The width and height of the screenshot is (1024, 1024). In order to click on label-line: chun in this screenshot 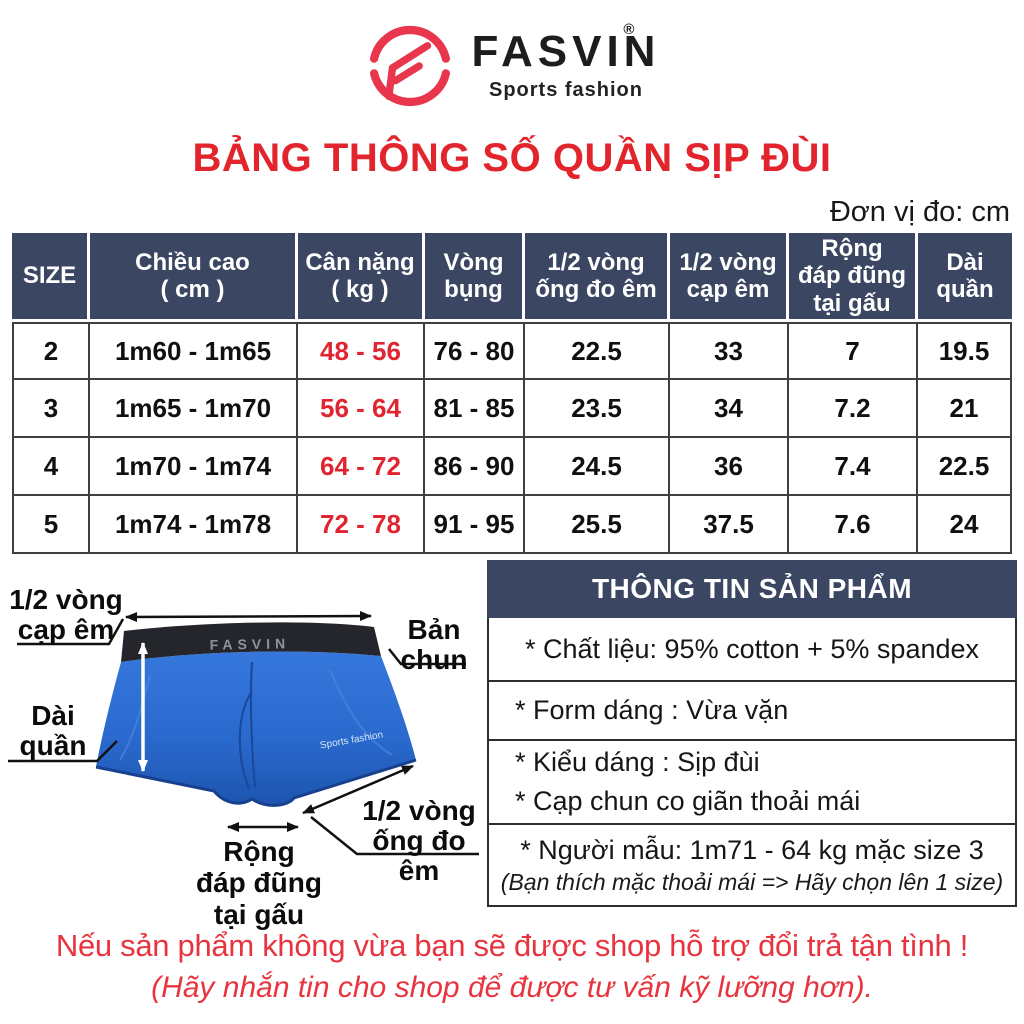, I will do `click(434, 659)`.